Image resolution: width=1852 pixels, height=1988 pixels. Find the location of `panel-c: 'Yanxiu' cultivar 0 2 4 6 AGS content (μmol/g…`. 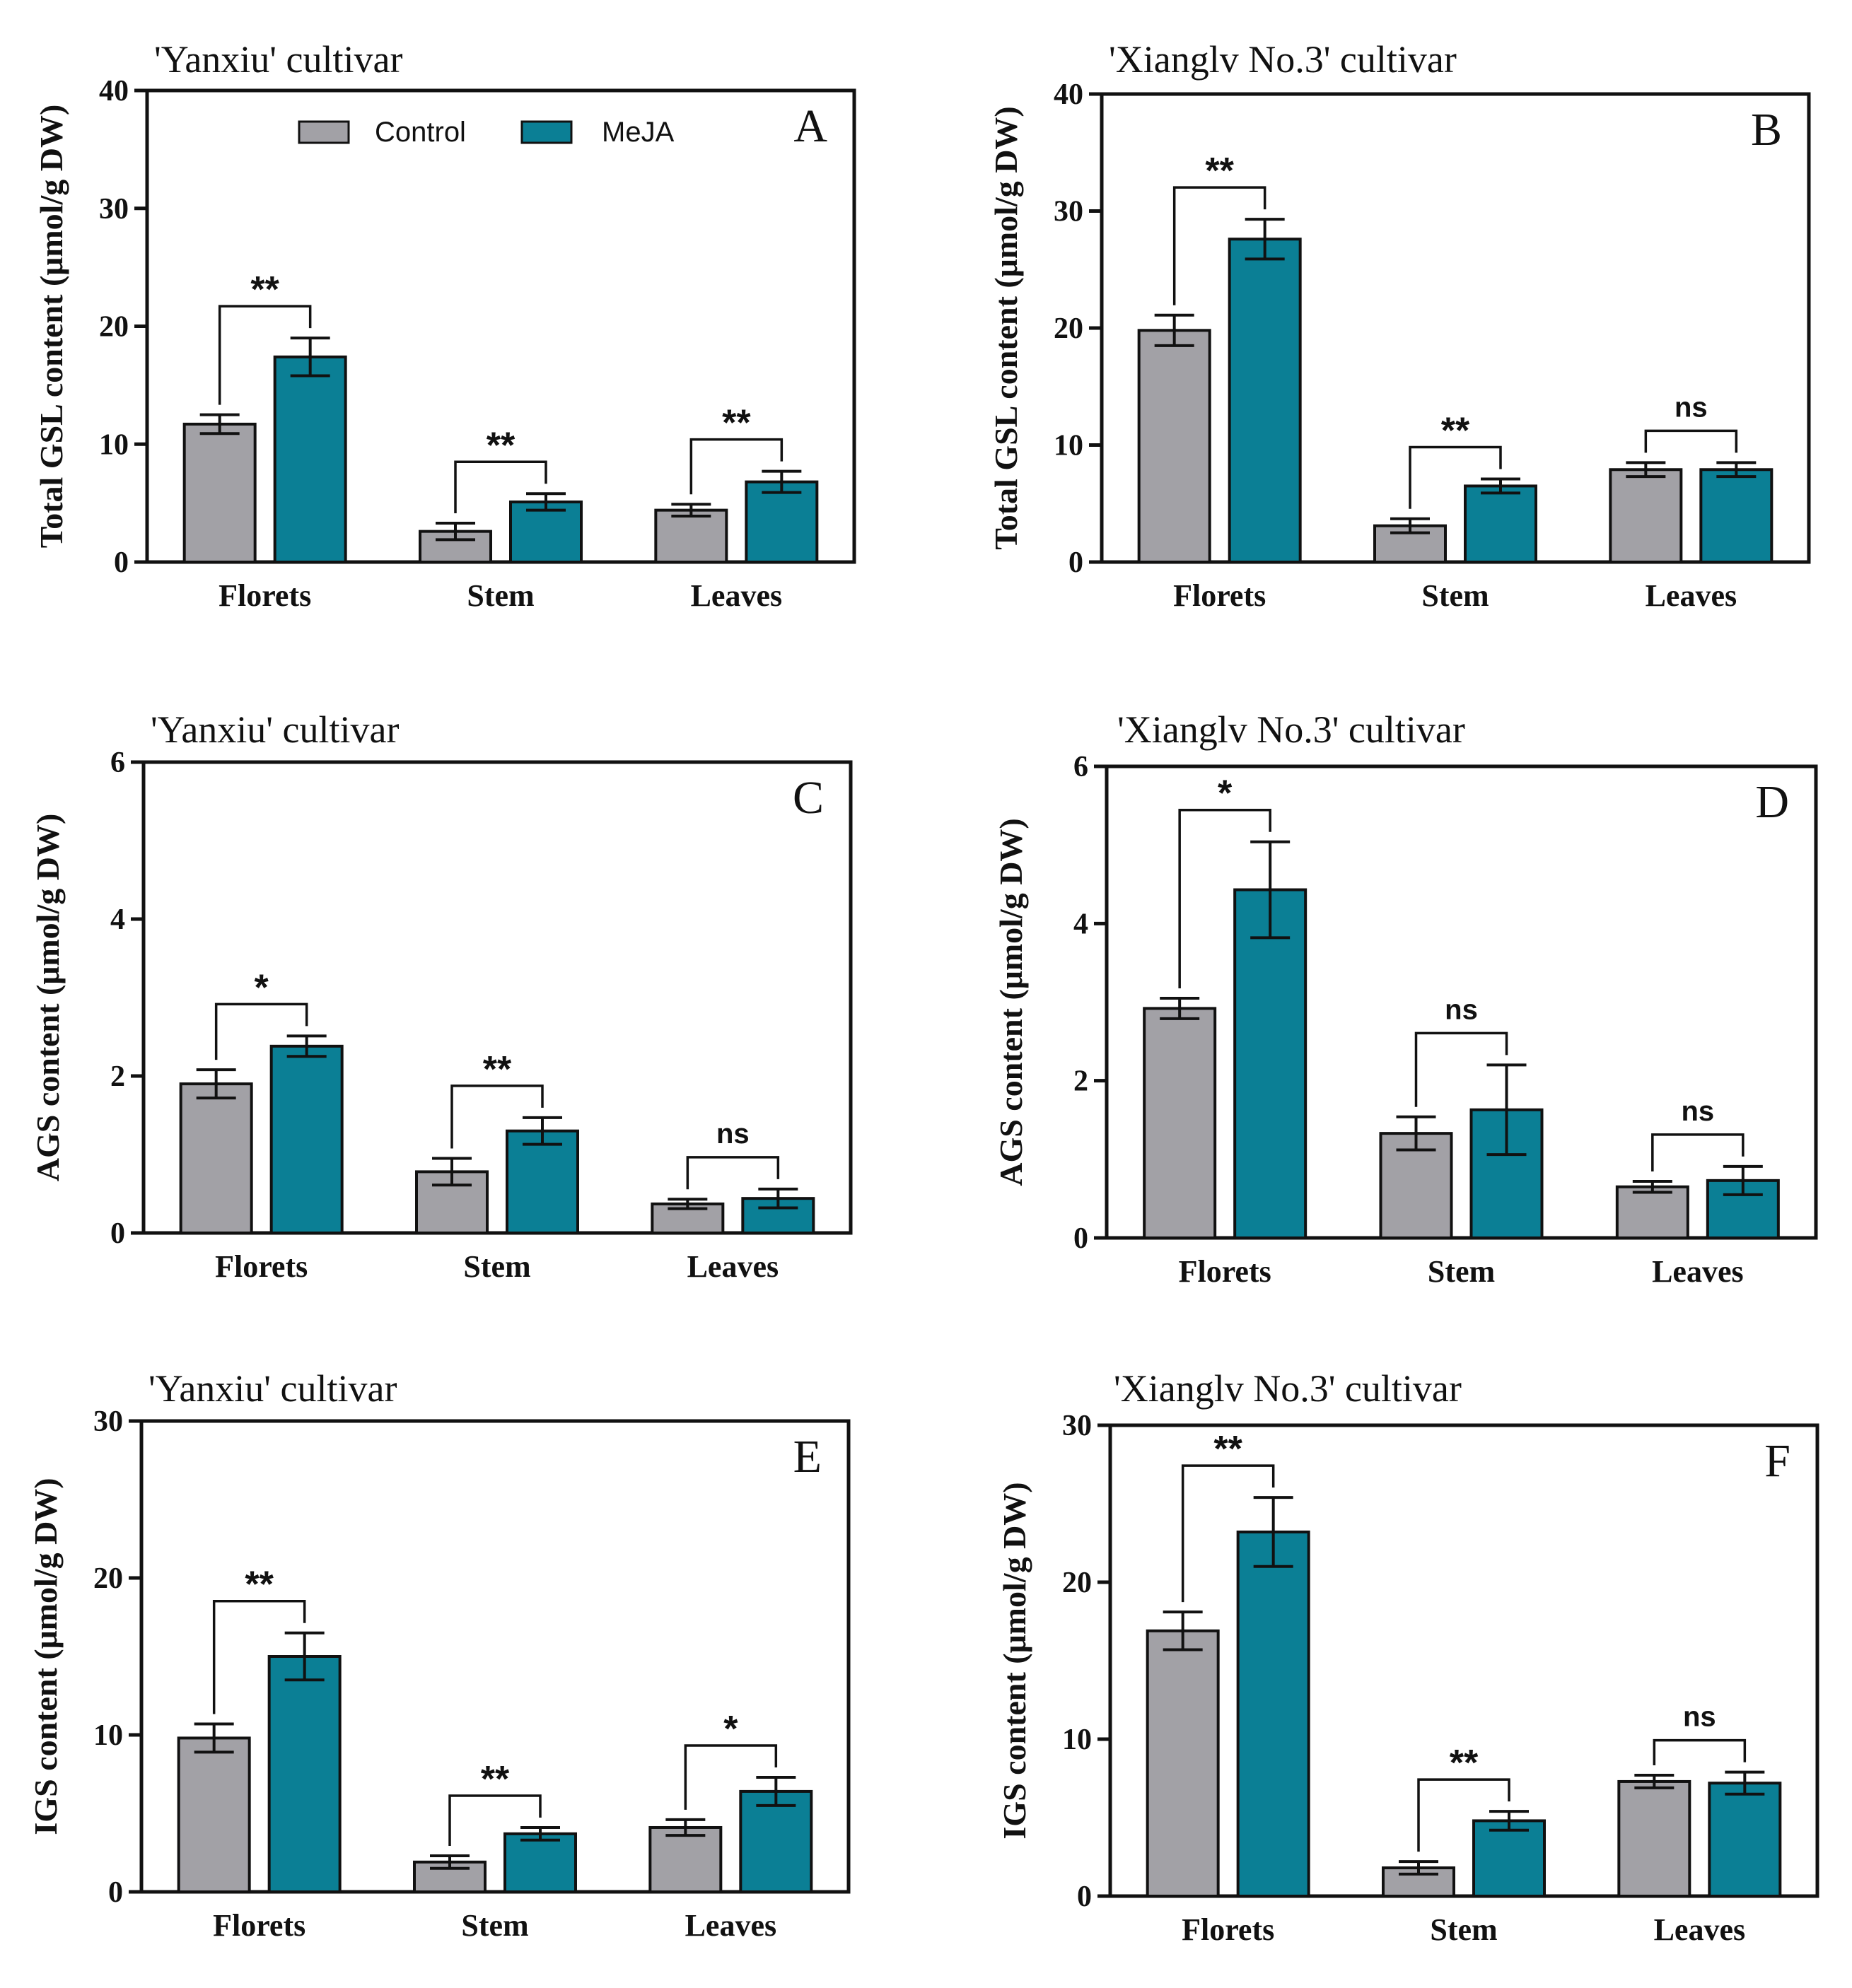

panel-c: 'Yanxiu' cultivar 0 2 4 6 AGS content (μmol/g… is located at coordinates (441, 996).